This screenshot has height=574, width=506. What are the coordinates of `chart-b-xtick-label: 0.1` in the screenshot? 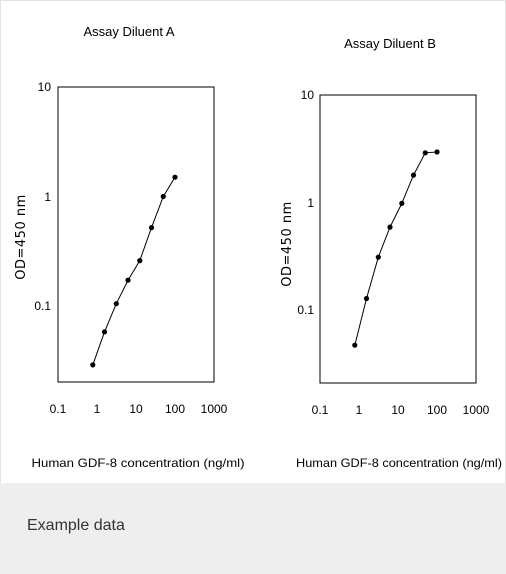 It's located at (320, 410).